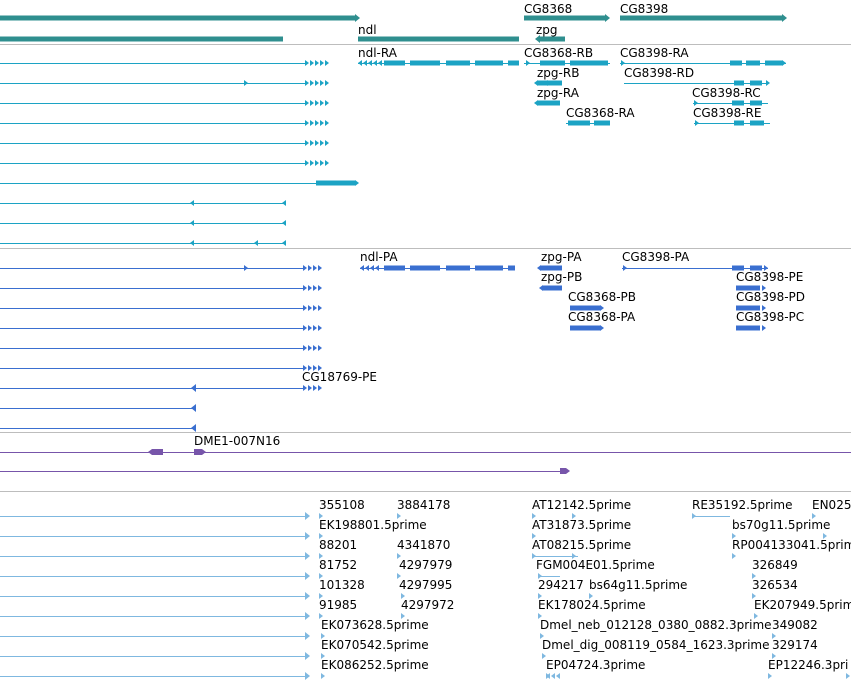 This screenshot has height=681, width=851. Describe the element at coordinates (582, 505) in the screenshot. I see `est-label: AT12142.5prime` at that location.